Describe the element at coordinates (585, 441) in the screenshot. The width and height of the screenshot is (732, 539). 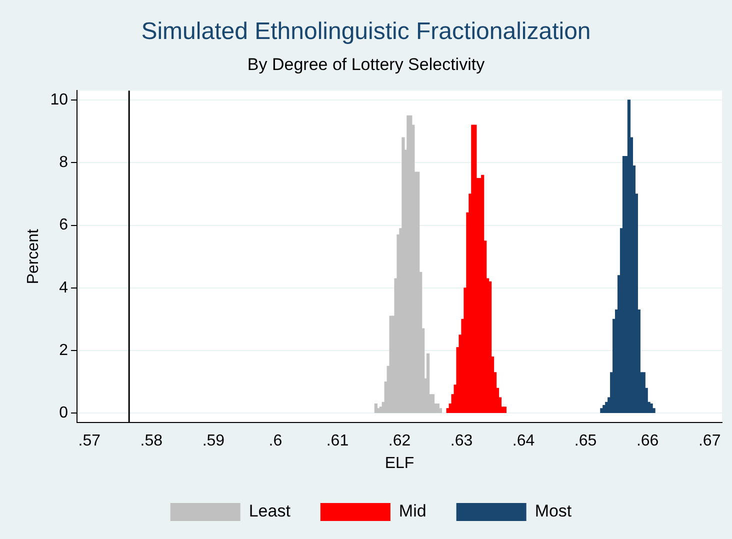
I see `x-tick-label: .65` at that location.